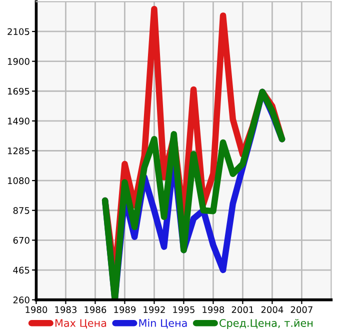 The width and height of the screenshot is (345, 335). Describe the element at coordinates (125, 310) in the screenshot. I see `x-tick-label: 1989` at that location.